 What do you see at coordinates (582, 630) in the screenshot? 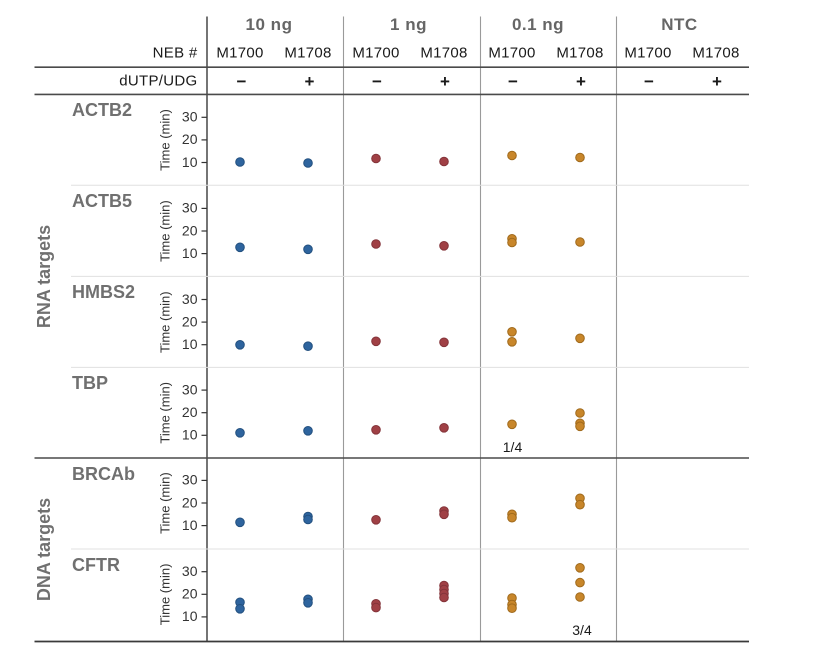
I see `svg-text: 3/4` at bounding box center [582, 630].